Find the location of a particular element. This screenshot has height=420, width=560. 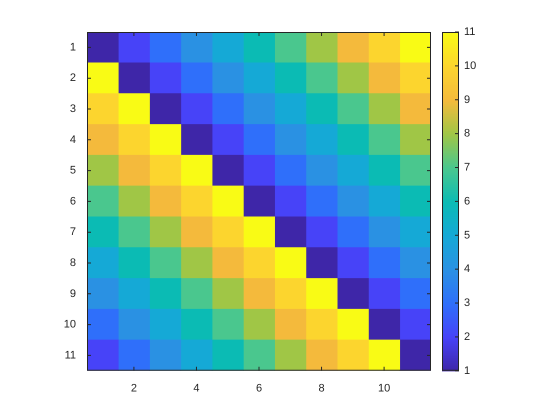

x-tick-label: 10 is located at coordinates (384, 388).